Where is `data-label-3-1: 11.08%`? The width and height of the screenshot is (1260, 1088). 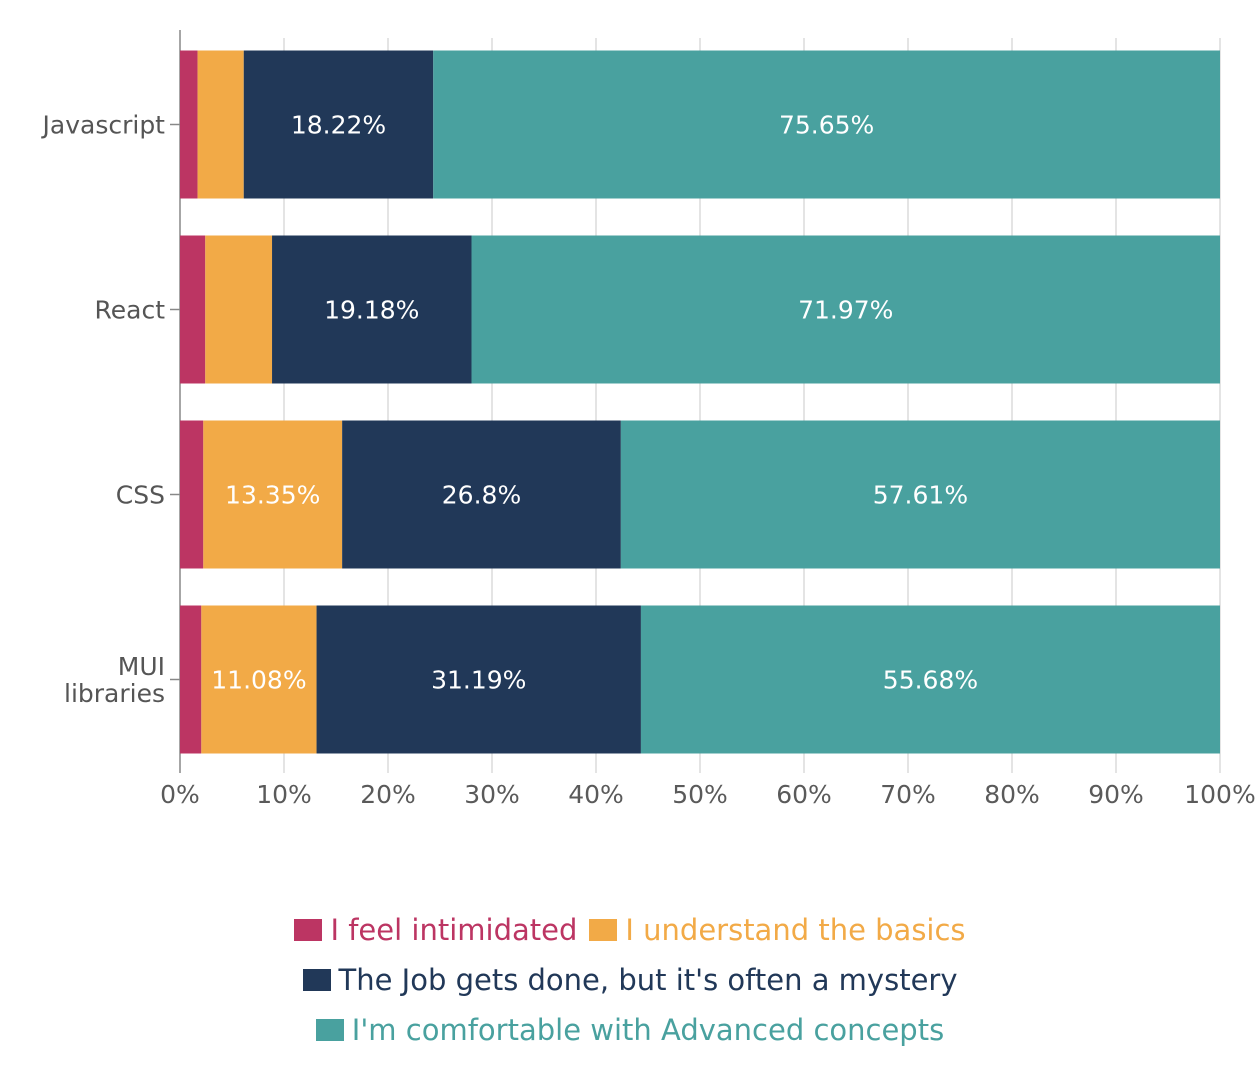
data-label-3-1: 11.08% is located at coordinates (258, 680).